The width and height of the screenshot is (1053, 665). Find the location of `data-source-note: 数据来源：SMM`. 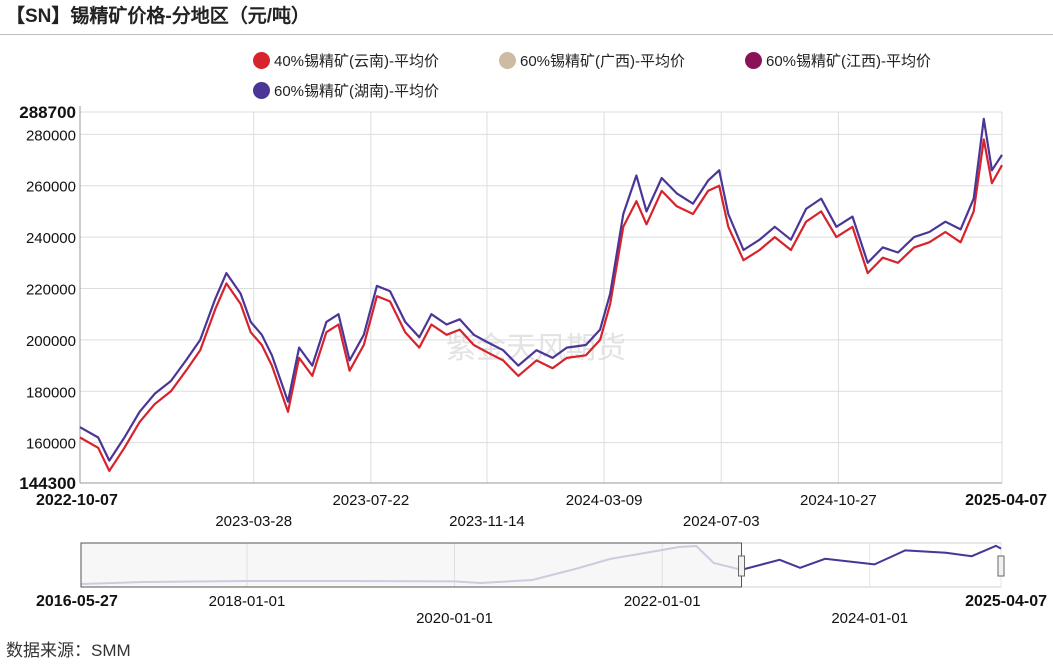

data-source-note: 数据来源：SMM is located at coordinates (68, 650).